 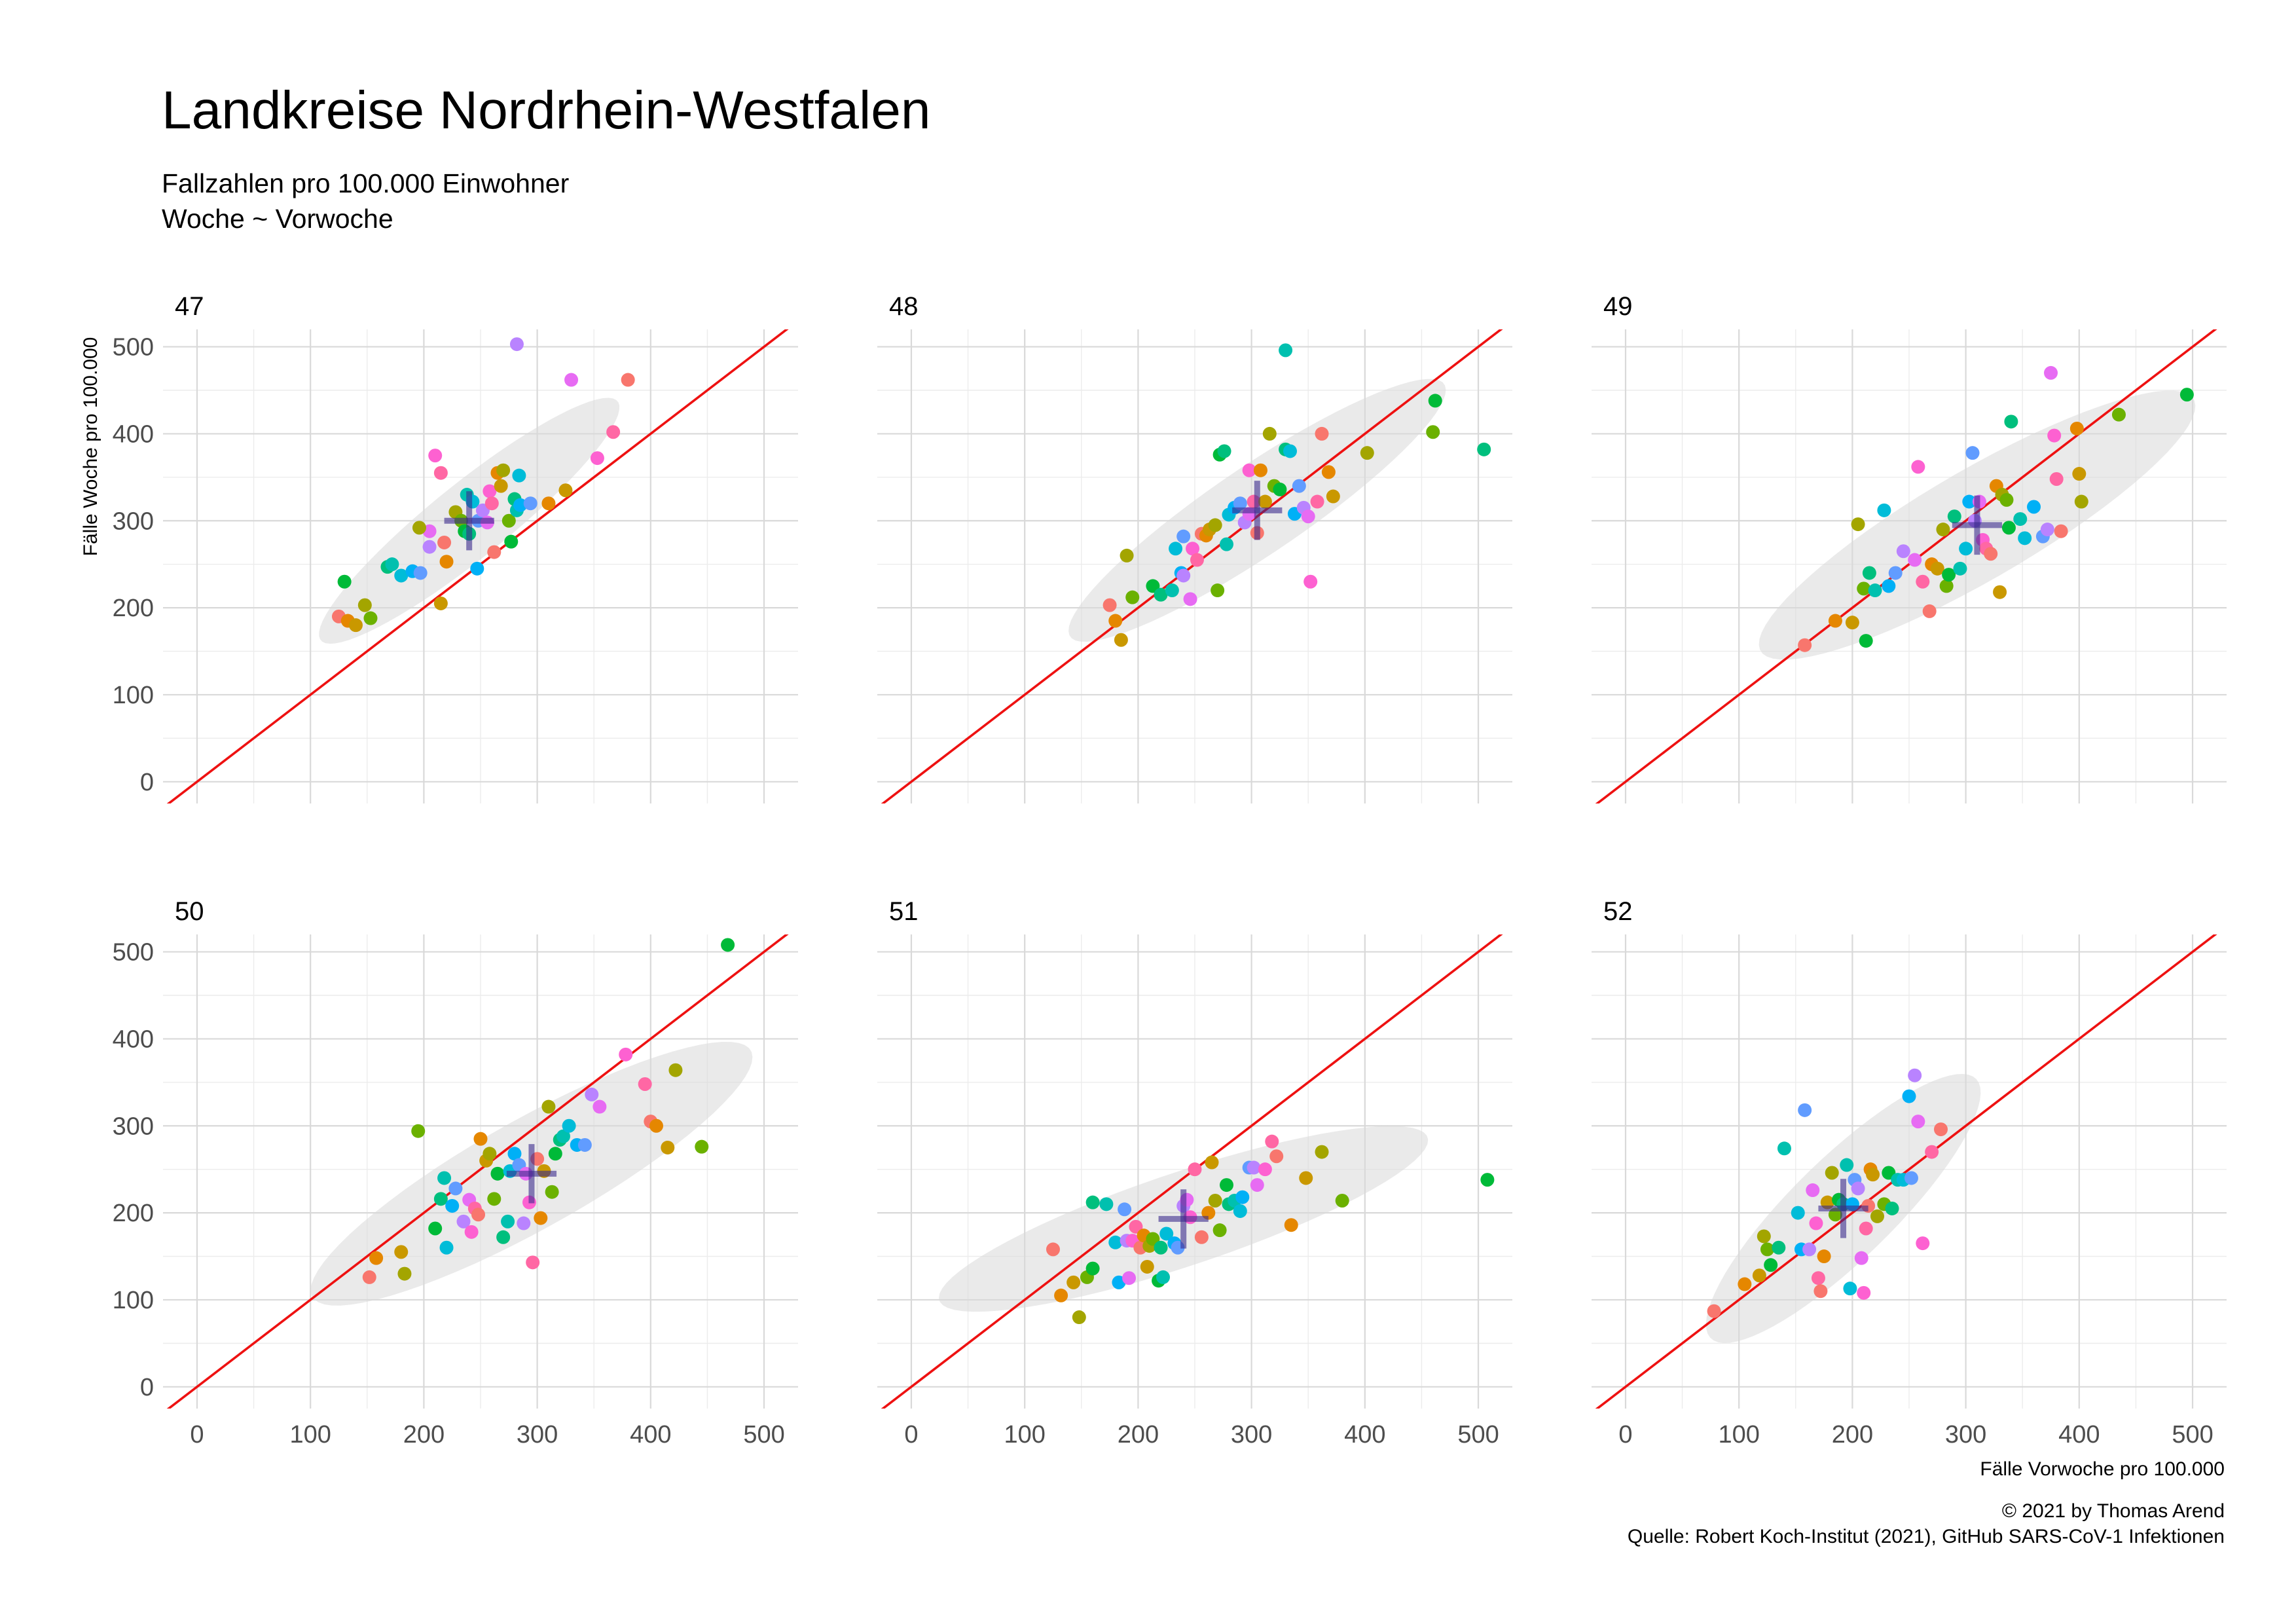 I want to click on y-tick-label: 400, so click(x=133, y=434).